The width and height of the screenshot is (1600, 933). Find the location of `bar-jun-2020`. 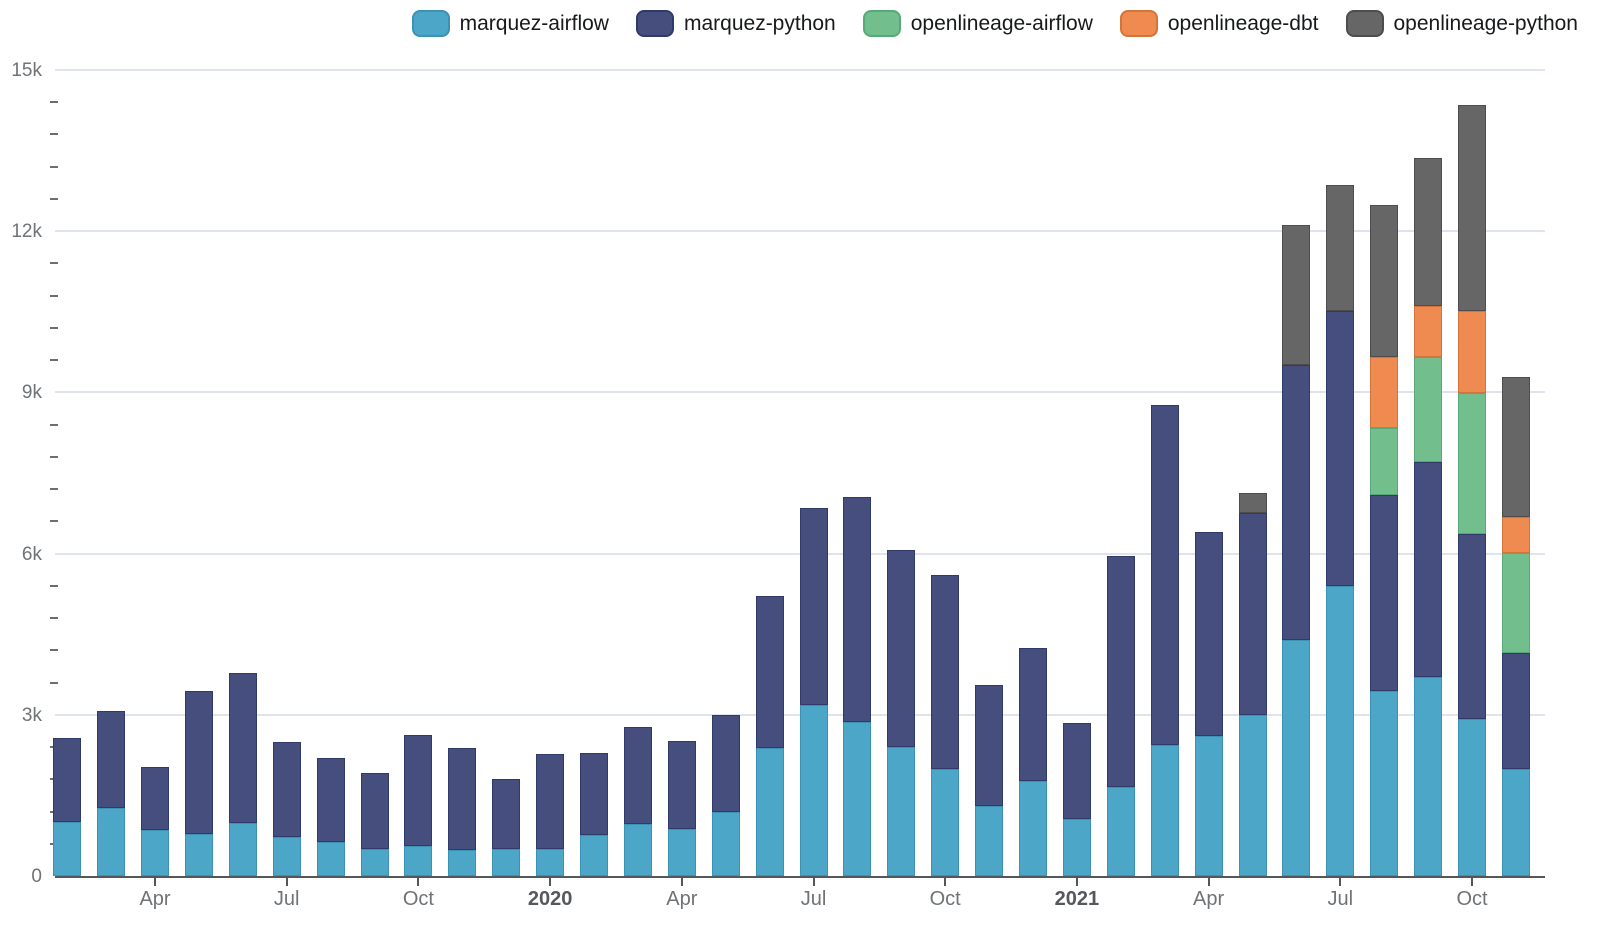

bar-jun-2020 is located at coordinates (769, 736).